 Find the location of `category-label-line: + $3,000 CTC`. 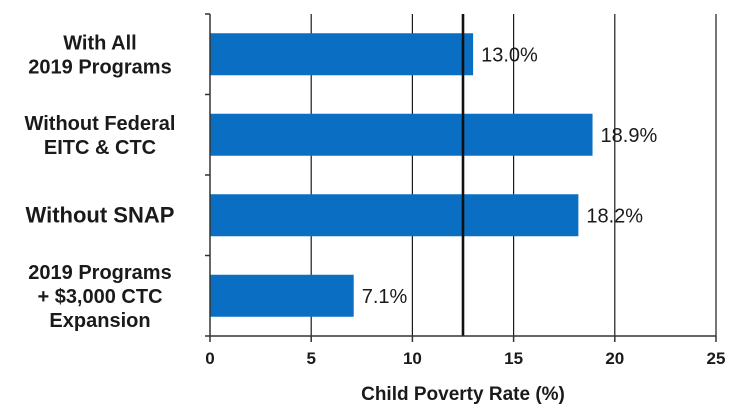

category-label-line: + $3,000 CTC is located at coordinates (99, 297).